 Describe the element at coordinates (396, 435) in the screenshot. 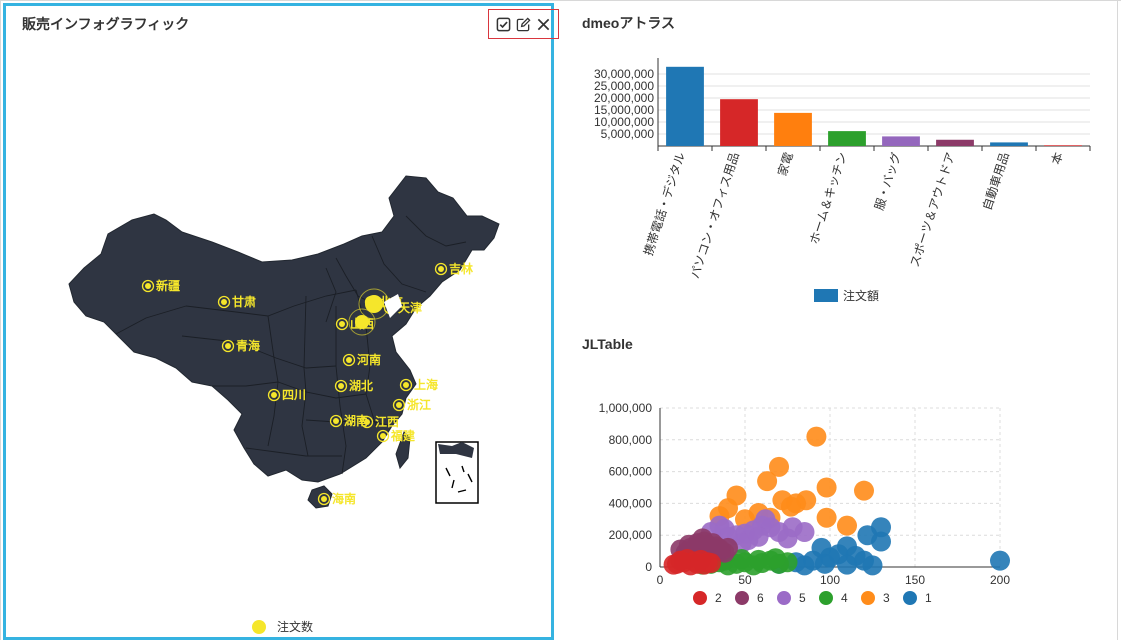

I see `map-marker: 福建` at that location.